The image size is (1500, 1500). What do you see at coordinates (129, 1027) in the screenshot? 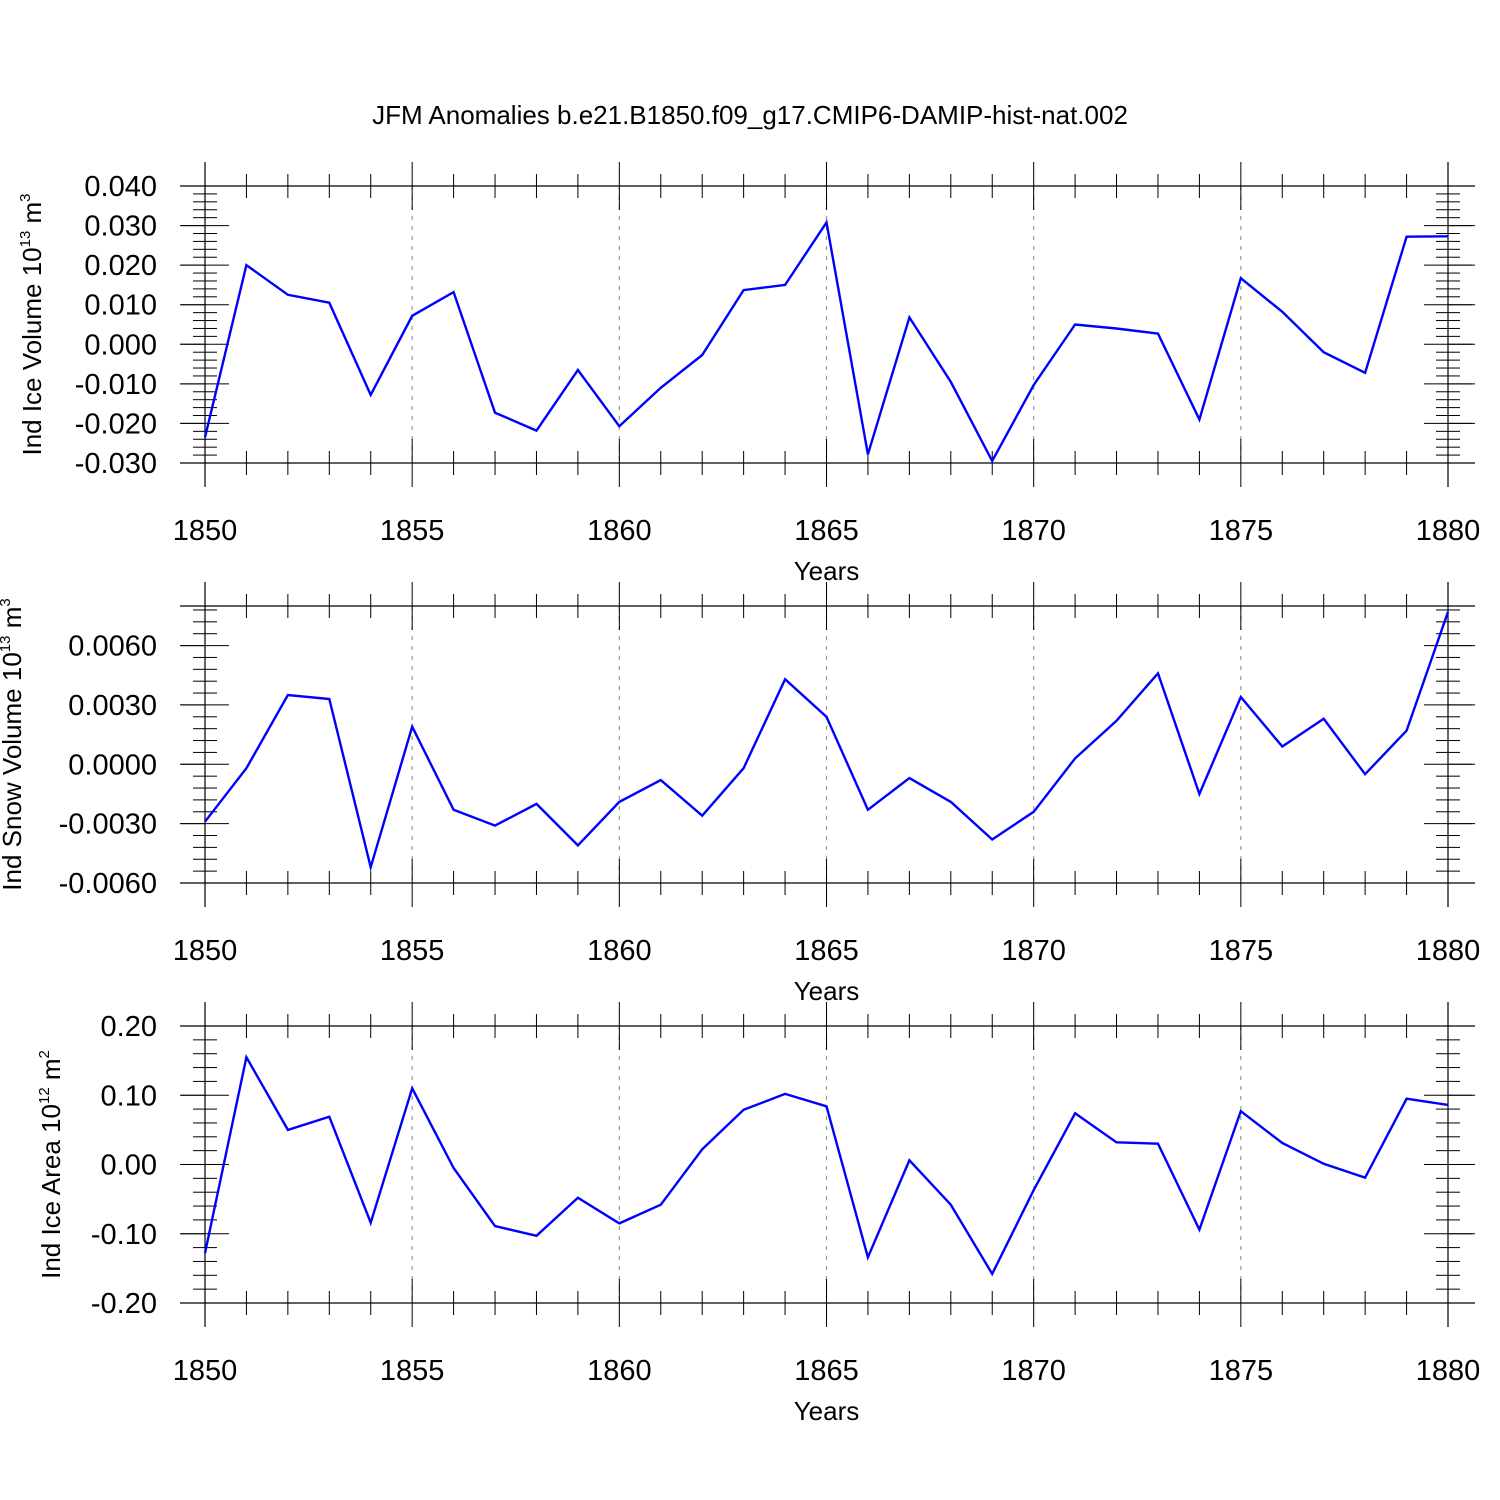
I see `y-tick-label: 0.20` at bounding box center [129, 1027].